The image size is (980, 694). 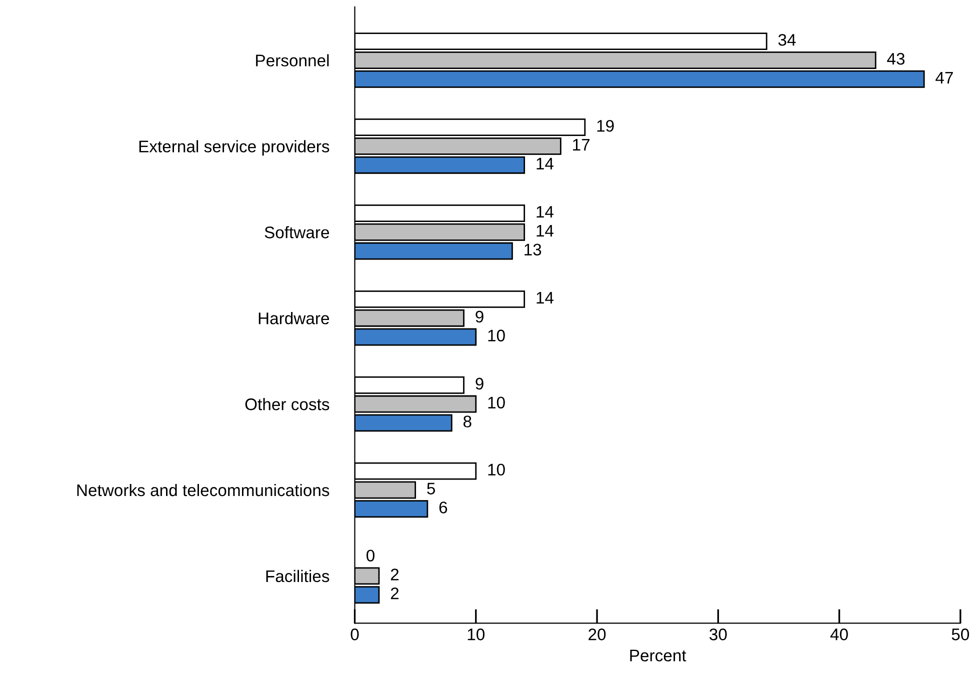 I want to click on x-tick-label: 10, so click(x=476, y=634).